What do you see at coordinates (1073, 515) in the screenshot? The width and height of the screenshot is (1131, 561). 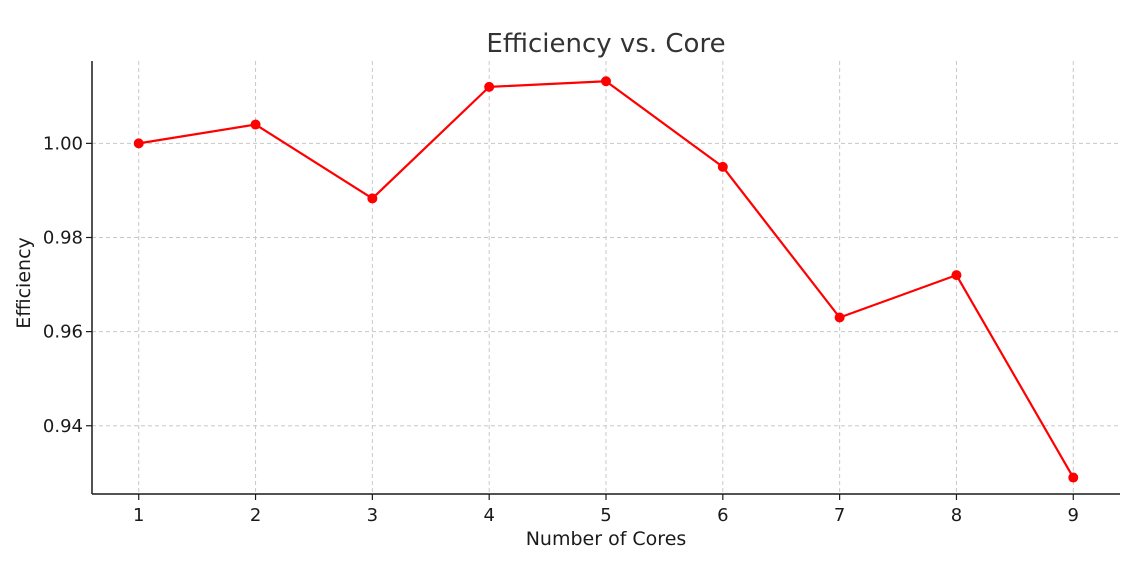 I see `x-tick-label: 9` at bounding box center [1073, 515].